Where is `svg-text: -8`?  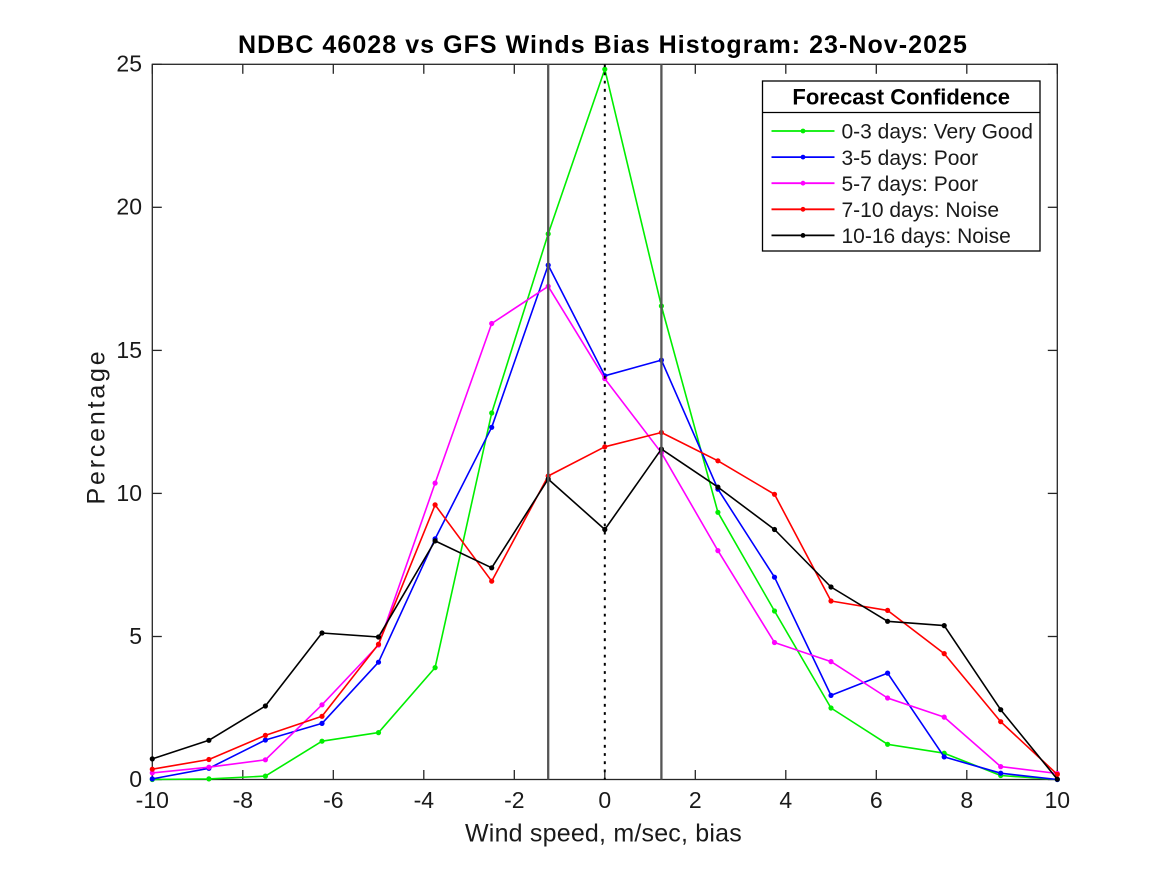 svg-text: -8 is located at coordinates (243, 800).